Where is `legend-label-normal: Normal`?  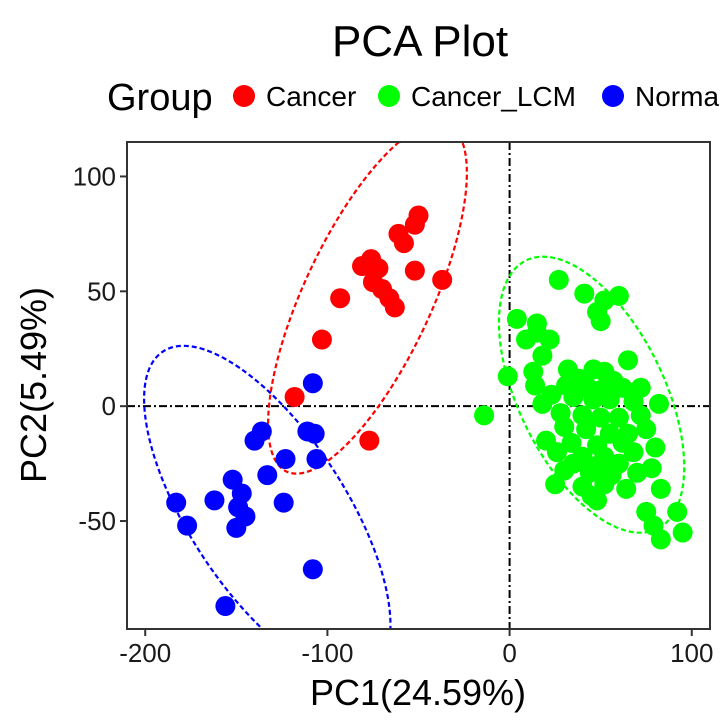 legend-label-normal: Normal is located at coordinates (677, 96).